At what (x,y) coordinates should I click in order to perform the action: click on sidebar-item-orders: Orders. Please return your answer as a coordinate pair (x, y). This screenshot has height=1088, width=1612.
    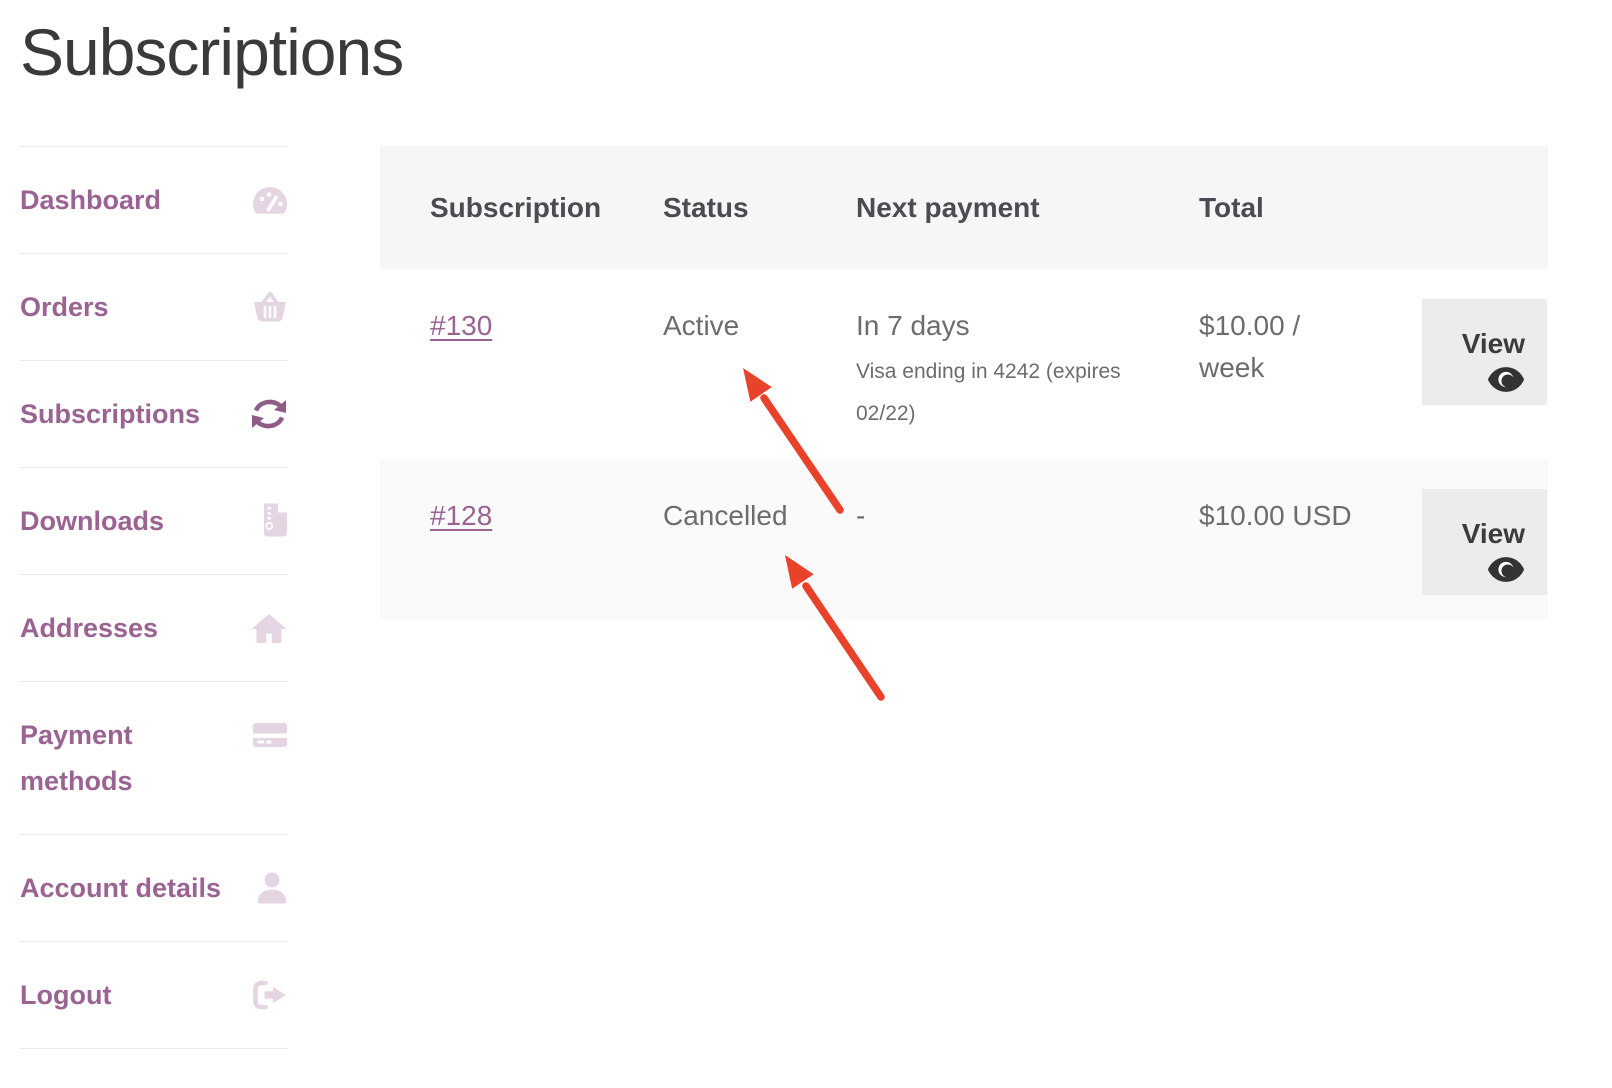
    Looking at the image, I should click on (154, 306).